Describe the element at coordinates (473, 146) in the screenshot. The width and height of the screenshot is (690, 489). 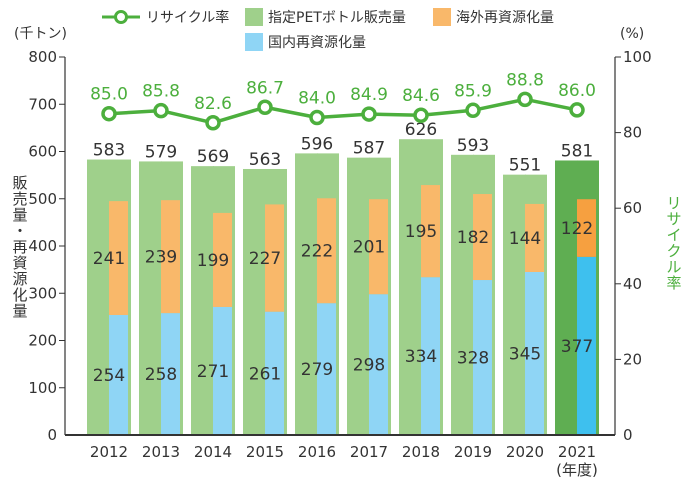
I see `label-sales: 593` at that location.